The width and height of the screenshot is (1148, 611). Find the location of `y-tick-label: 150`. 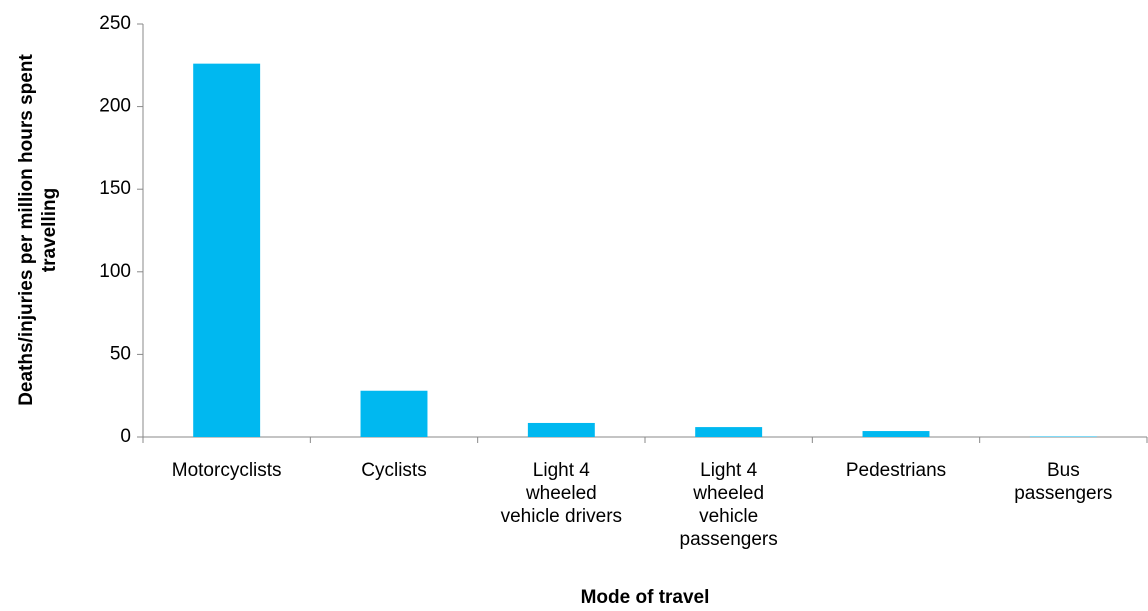

y-tick-label: 150 is located at coordinates (115, 188).